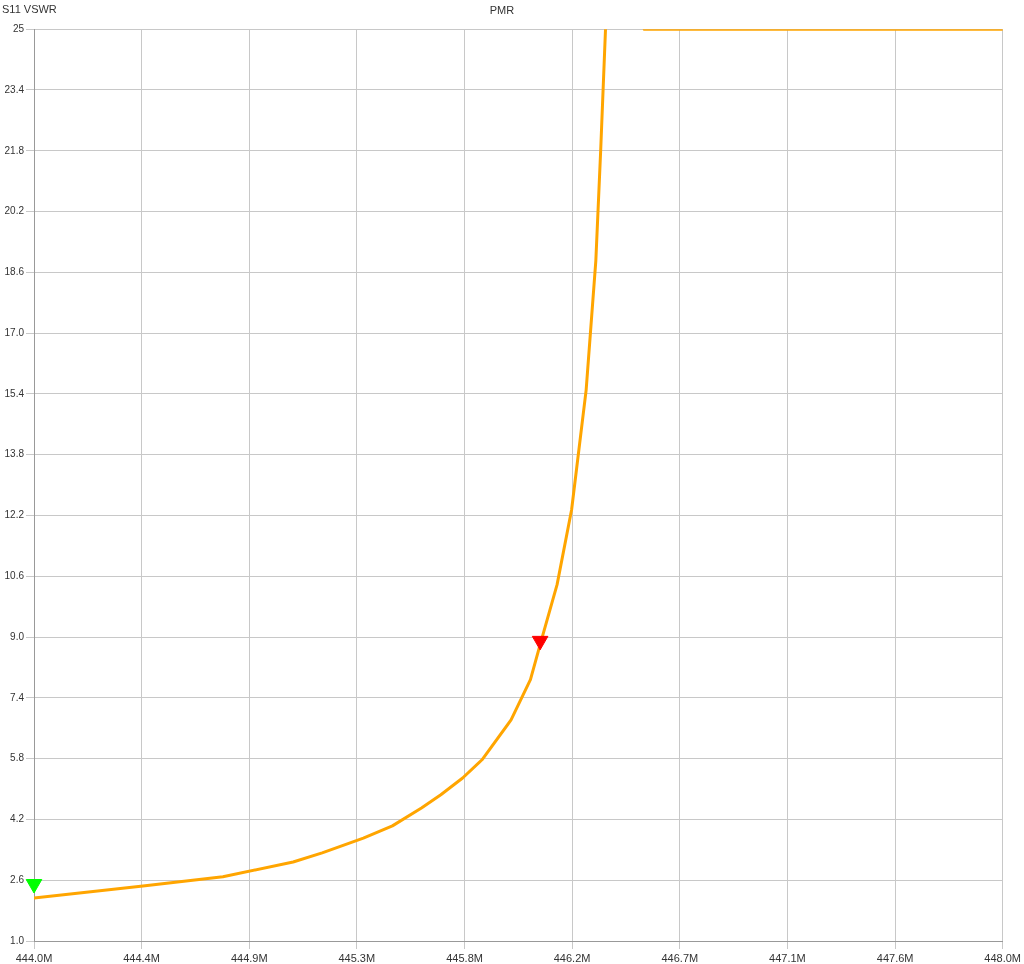  Describe the element at coordinates (17, 697) in the screenshot. I see `y-tick-label: 7.4` at that location.